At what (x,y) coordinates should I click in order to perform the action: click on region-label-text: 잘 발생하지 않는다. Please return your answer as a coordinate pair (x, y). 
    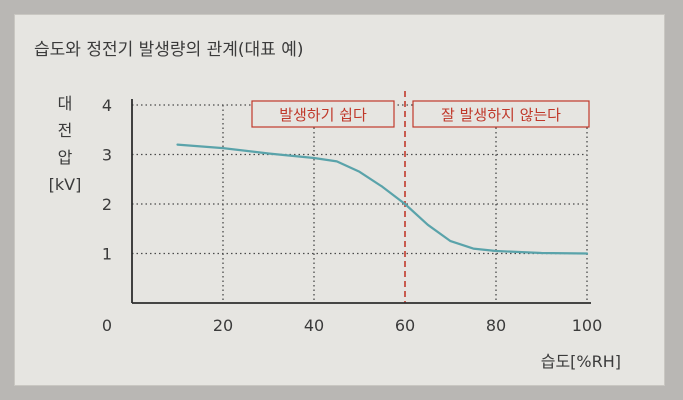
    Looking at the image, I should click on (501, 115).